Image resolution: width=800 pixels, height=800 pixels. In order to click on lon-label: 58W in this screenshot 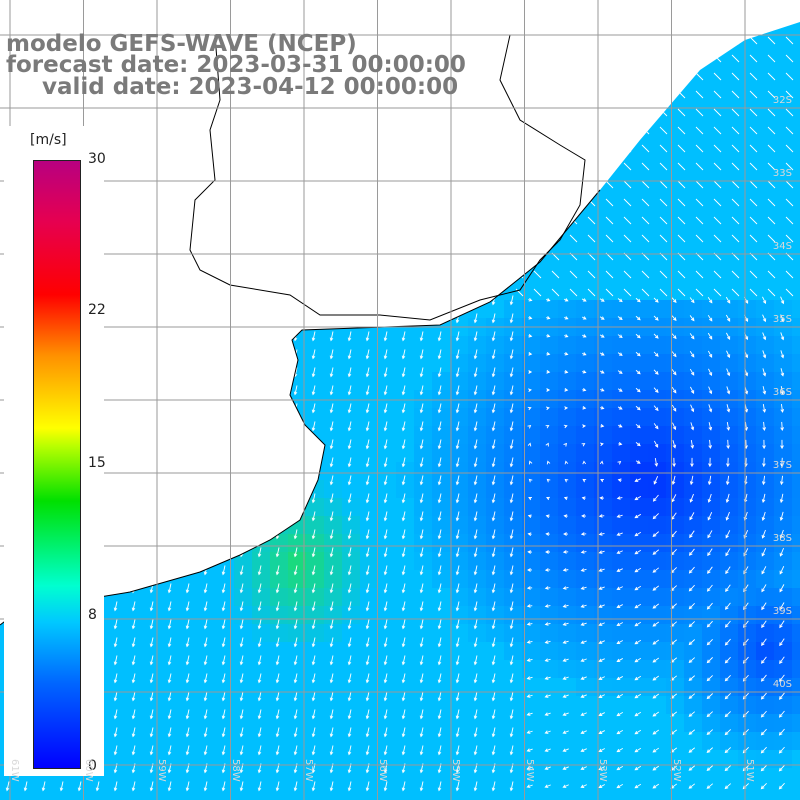, I will do `click(235, 770)`.